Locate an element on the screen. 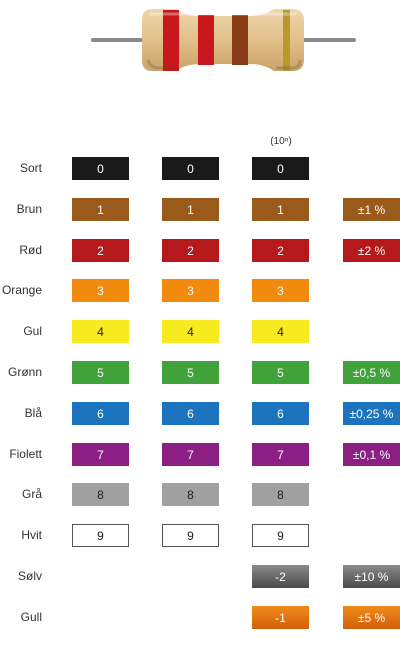 The image size is (400, 648). row-label: Gul is located at coordinates (32, 331).